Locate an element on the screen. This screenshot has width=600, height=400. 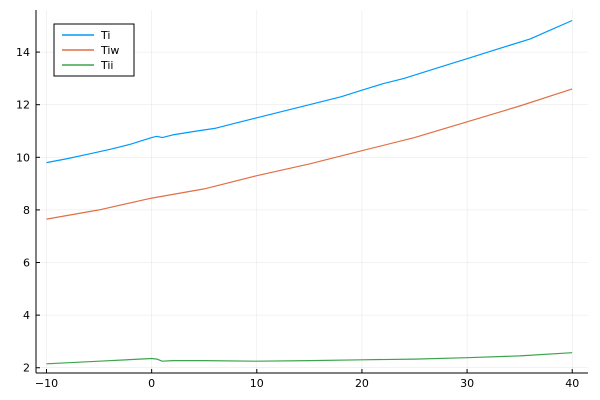
x-tick-label: −10 is located at coordinates (46, 383).